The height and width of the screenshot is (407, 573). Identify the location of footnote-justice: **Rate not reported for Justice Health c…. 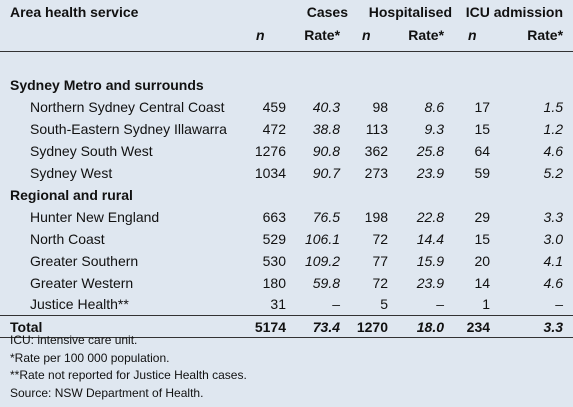
(128, 375).